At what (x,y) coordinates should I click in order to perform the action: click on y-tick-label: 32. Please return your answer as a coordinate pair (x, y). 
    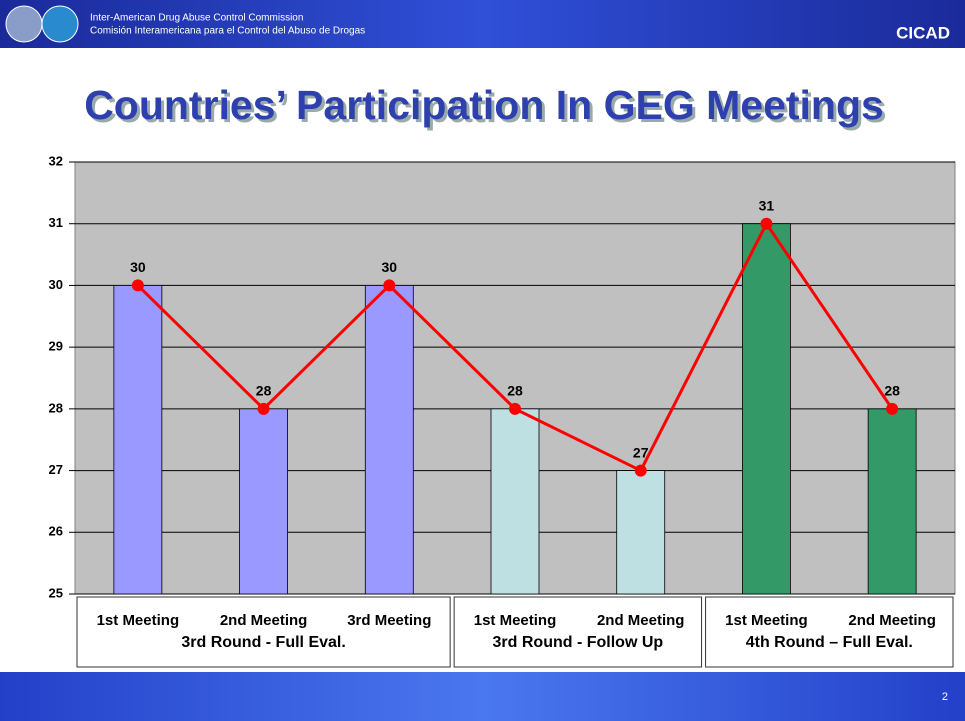
    Looking at the image, I should click on (56, 160).